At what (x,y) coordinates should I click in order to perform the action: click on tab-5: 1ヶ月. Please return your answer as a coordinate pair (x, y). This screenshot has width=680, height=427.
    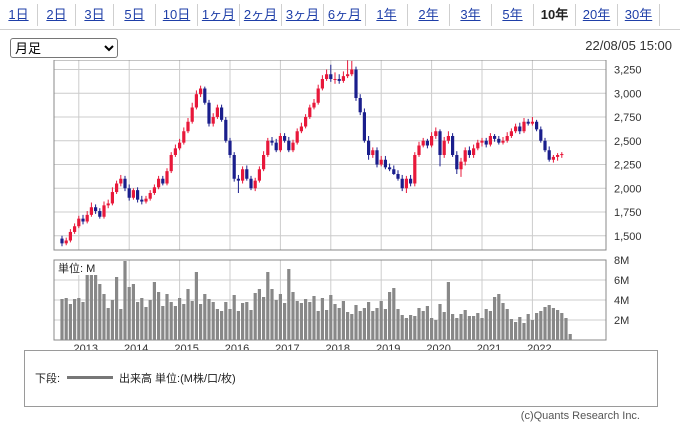
    Looking at the image, I should click on (219, 15).